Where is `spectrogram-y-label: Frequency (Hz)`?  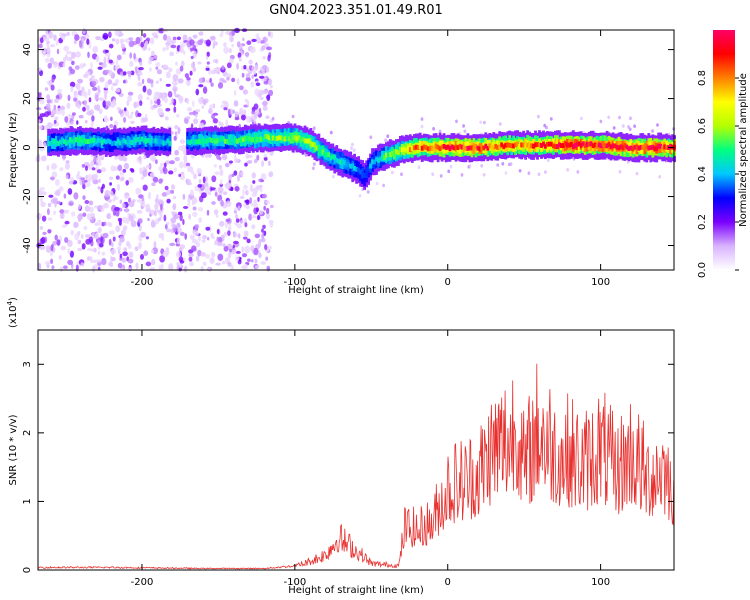
spectrogram-y-label: Frequency (Hz) is located at coordinates (13, 150).